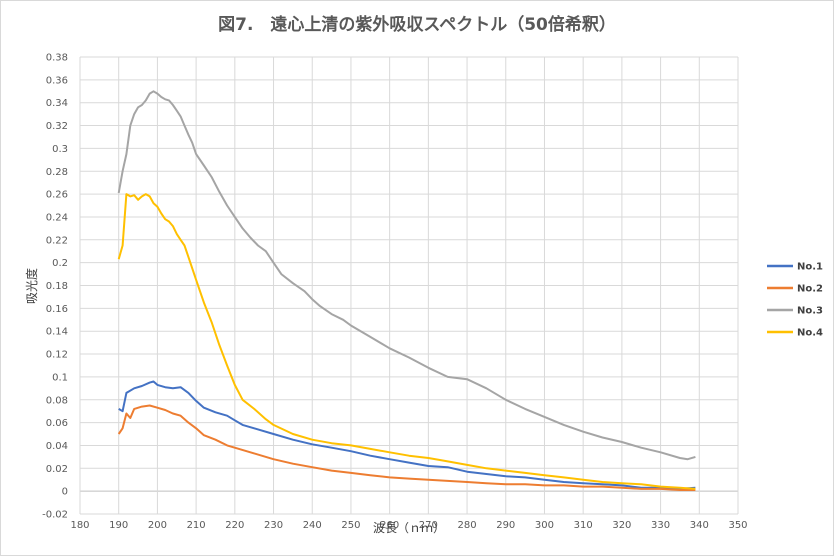 This screenshot has width=834, height=556. Describe the element at coordinates (57, 195) in the screenshot. I see `y-tick-label: 0.26` at that location.